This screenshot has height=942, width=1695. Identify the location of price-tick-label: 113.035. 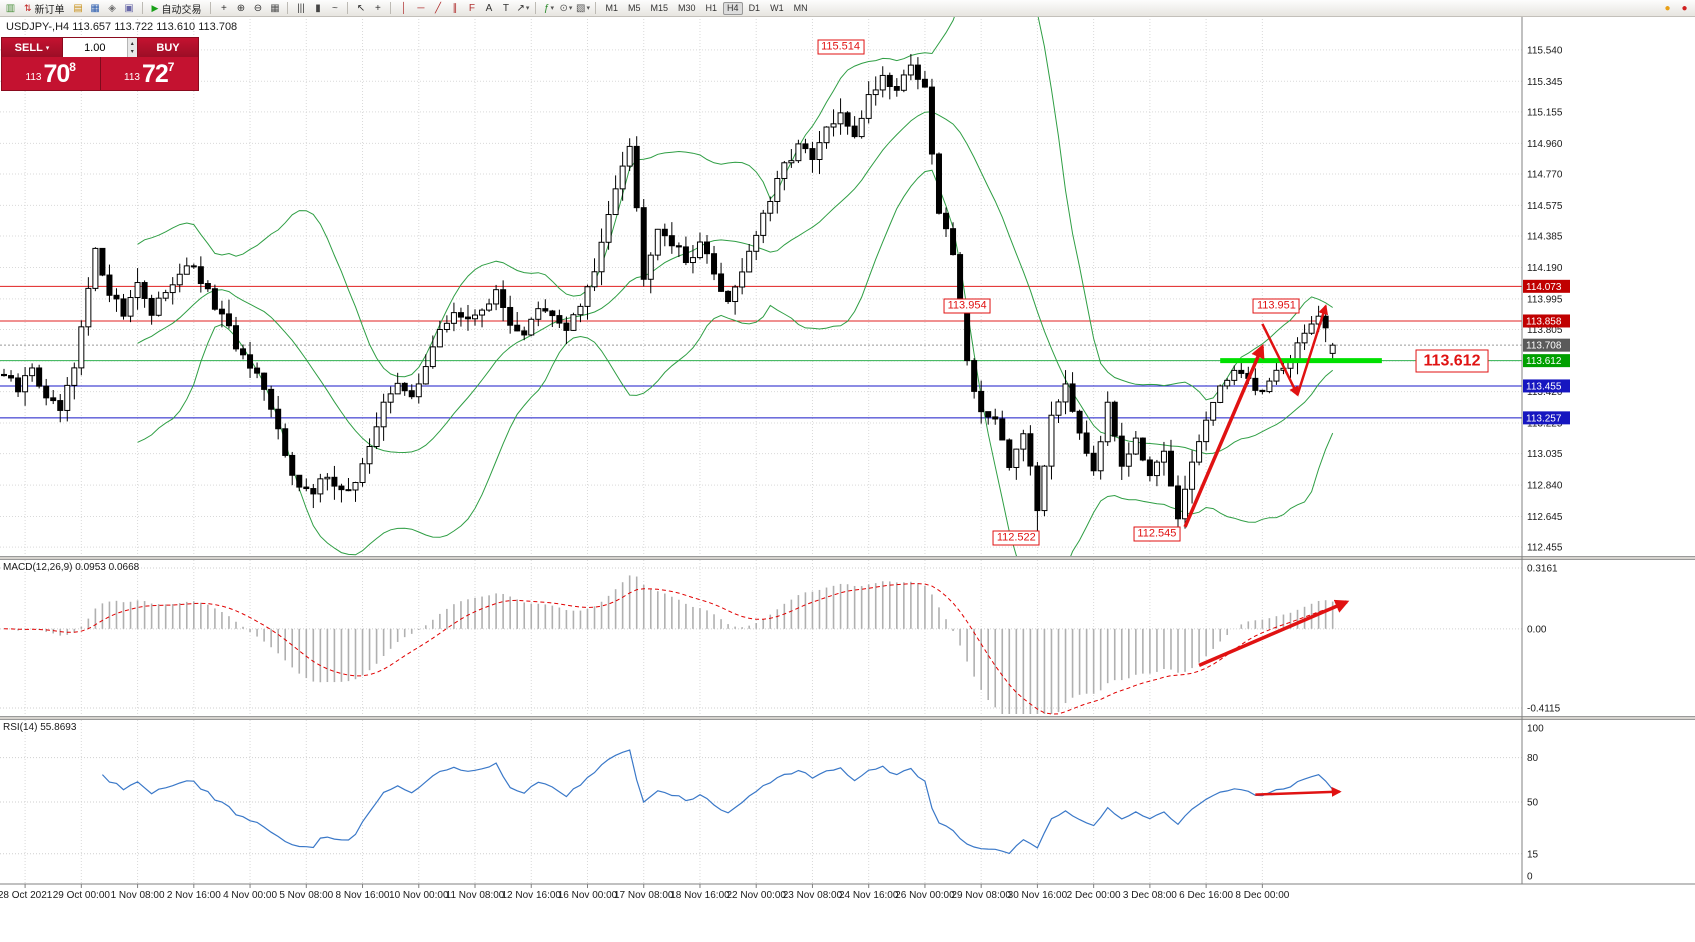
(1545, 454).